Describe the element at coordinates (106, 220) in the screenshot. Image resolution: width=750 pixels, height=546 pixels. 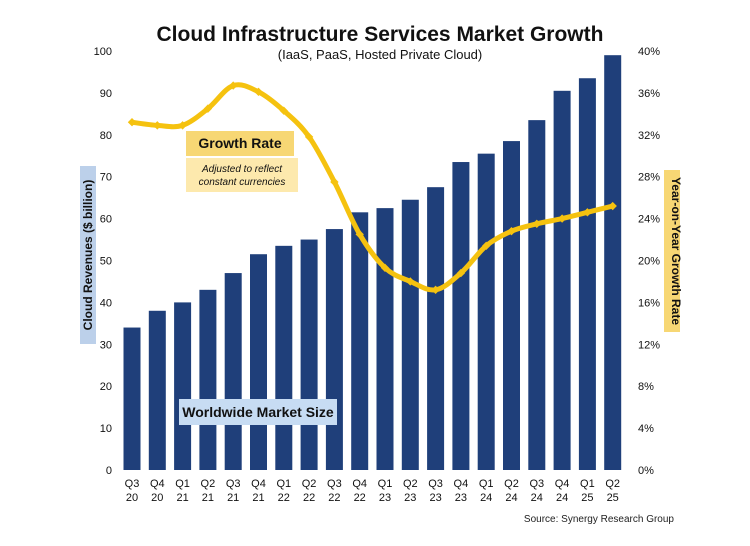
I see `left-tick-label: 60` at that location.